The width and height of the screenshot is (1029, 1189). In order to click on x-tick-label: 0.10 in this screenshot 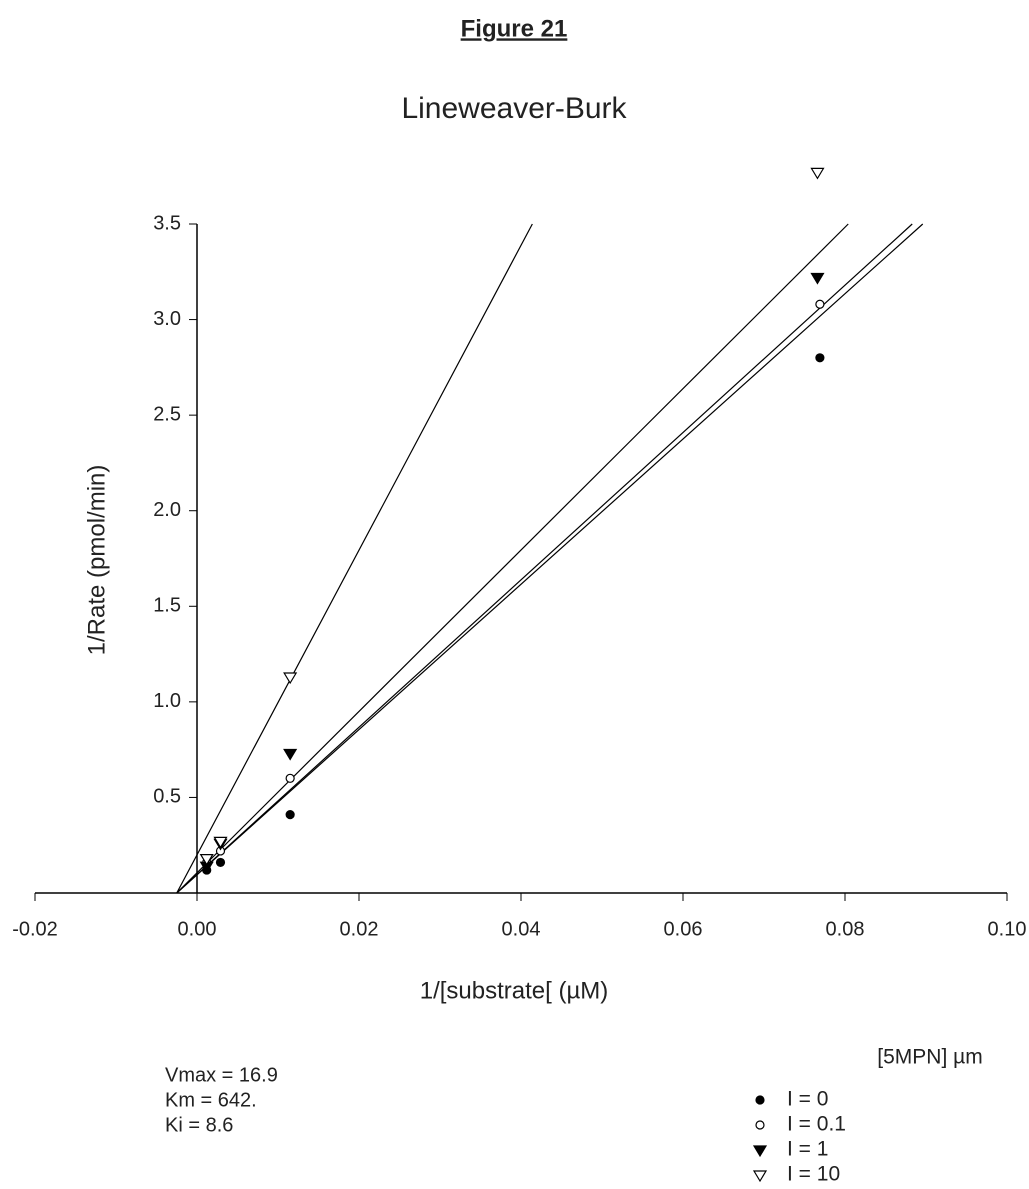, I will do `click(1007, 929)`.